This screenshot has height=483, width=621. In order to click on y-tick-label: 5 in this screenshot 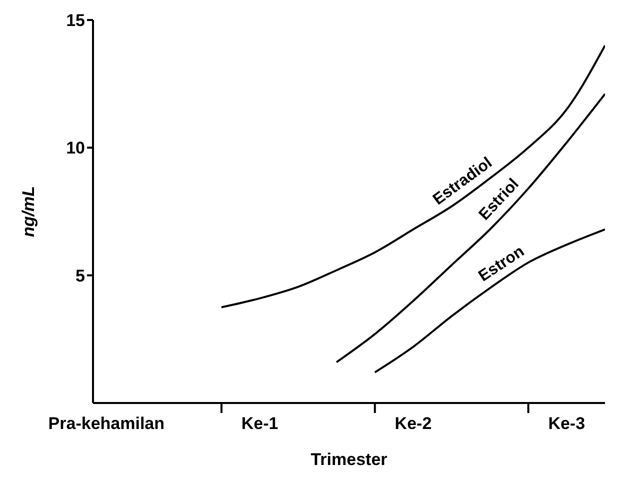, I will do `click(80, 276)`.